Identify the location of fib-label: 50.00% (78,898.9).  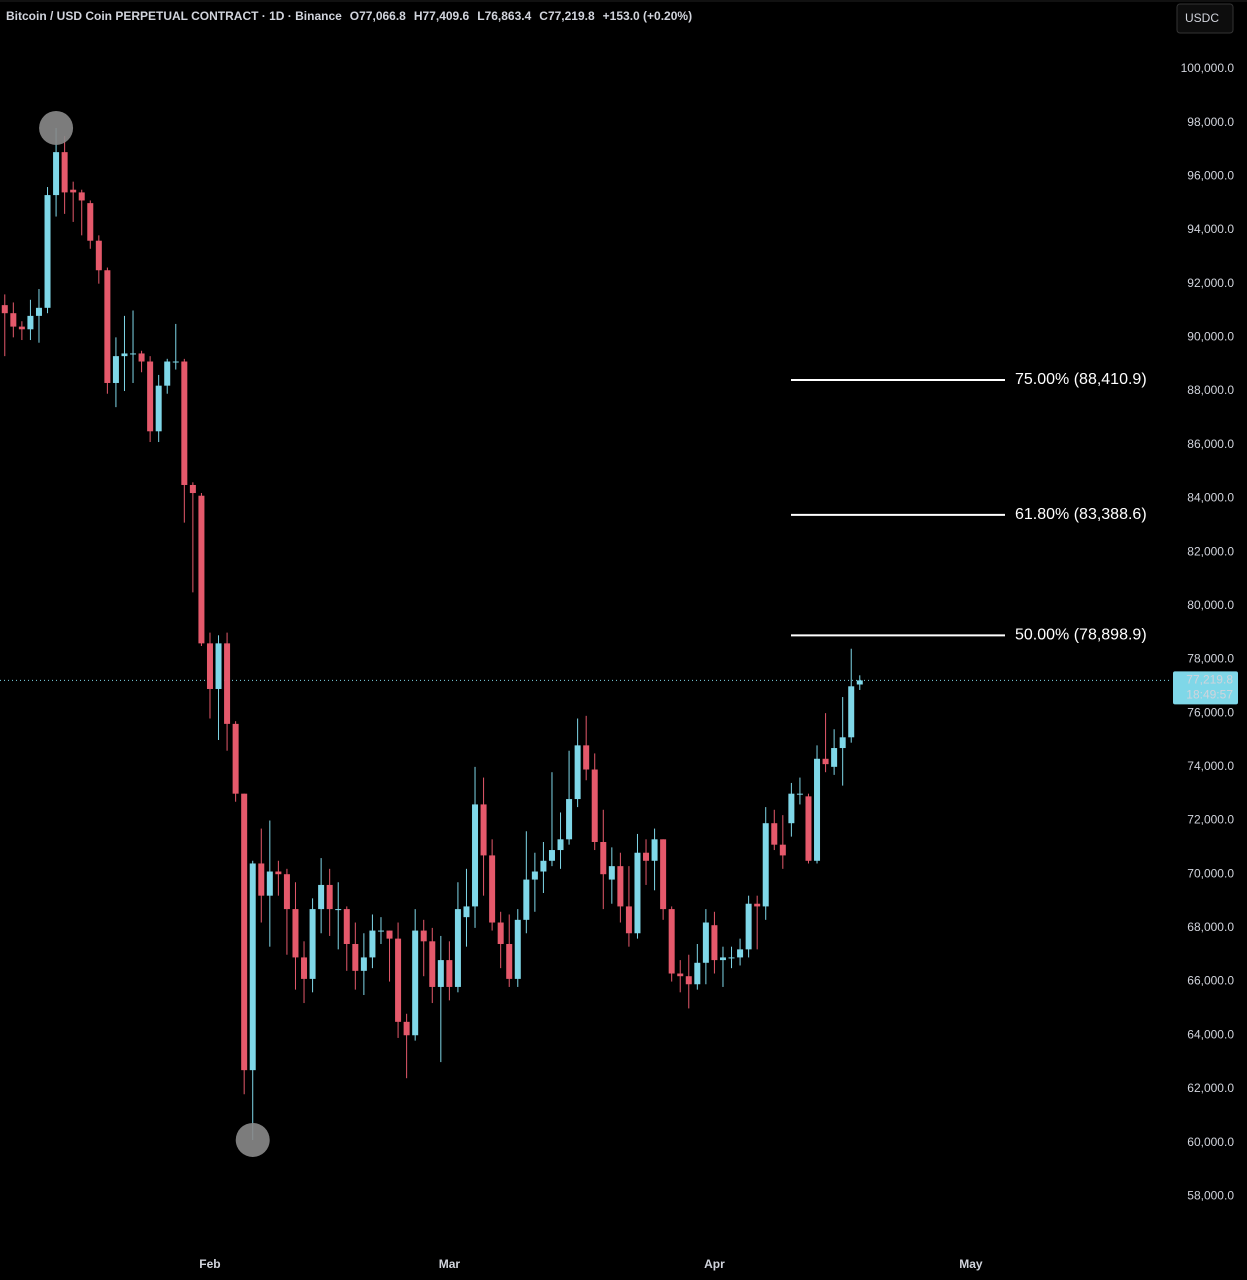
(1081, 635).